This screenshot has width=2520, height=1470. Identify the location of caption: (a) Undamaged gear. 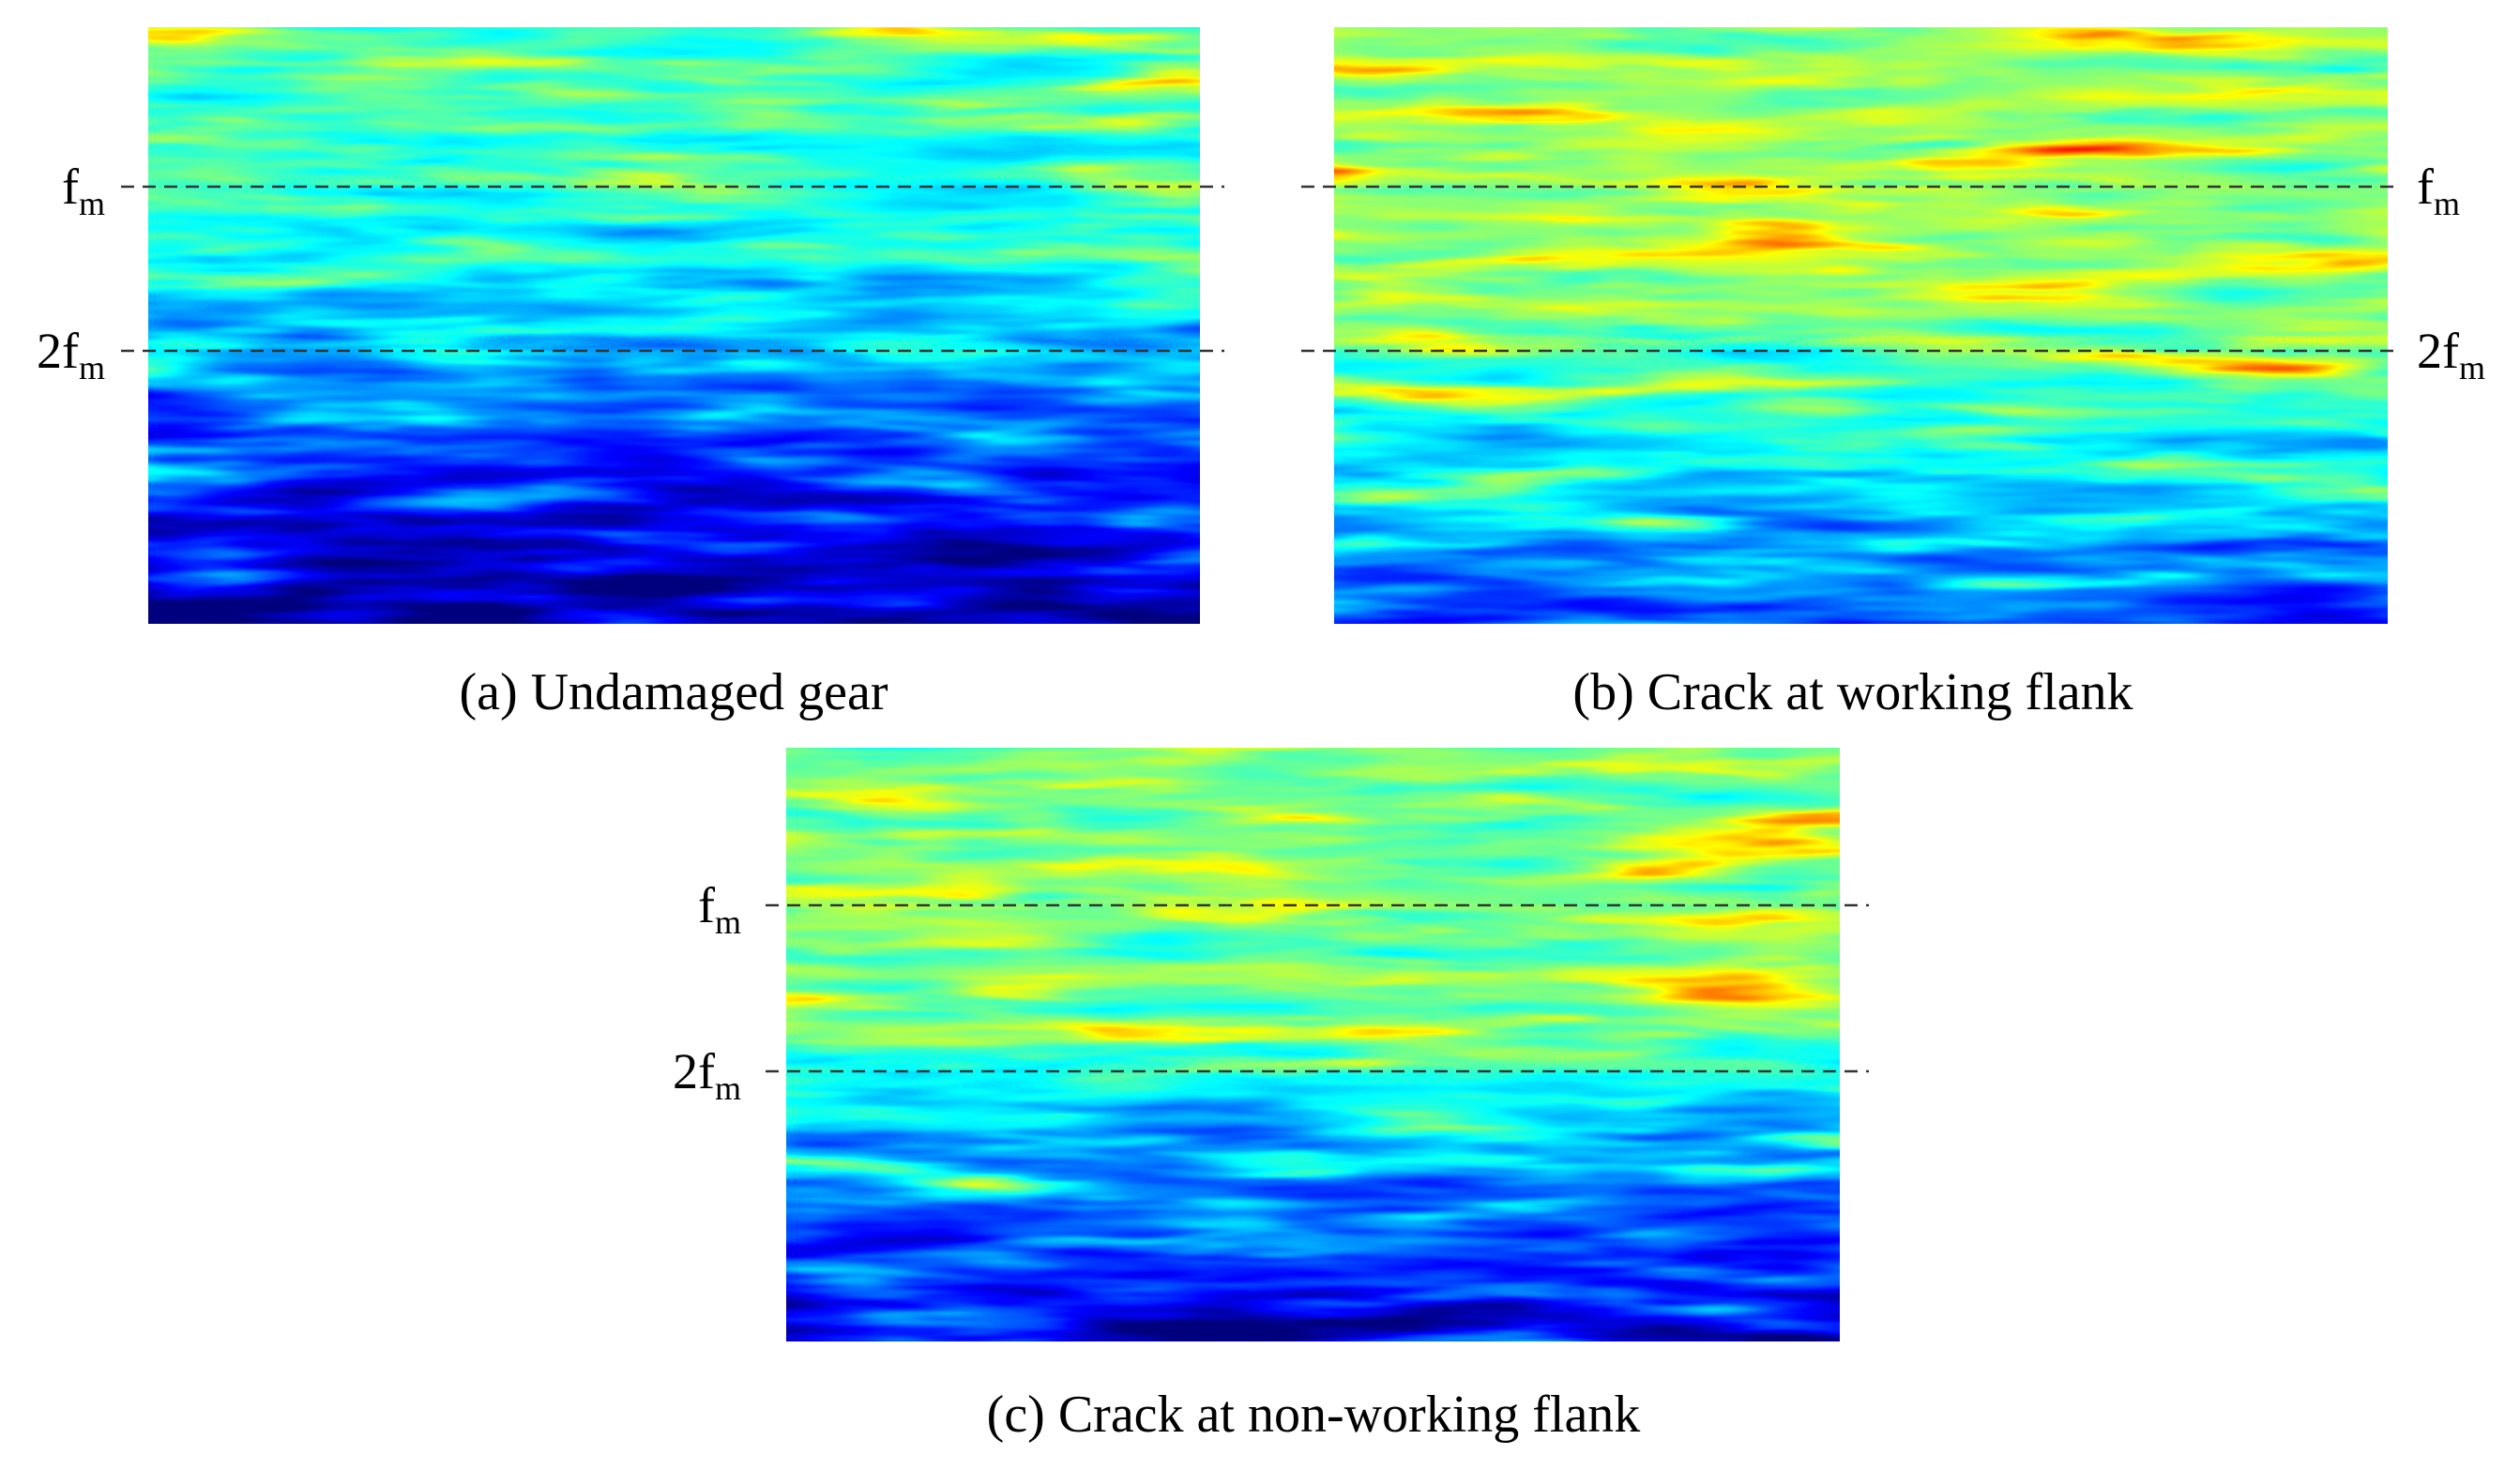
(673, 692).